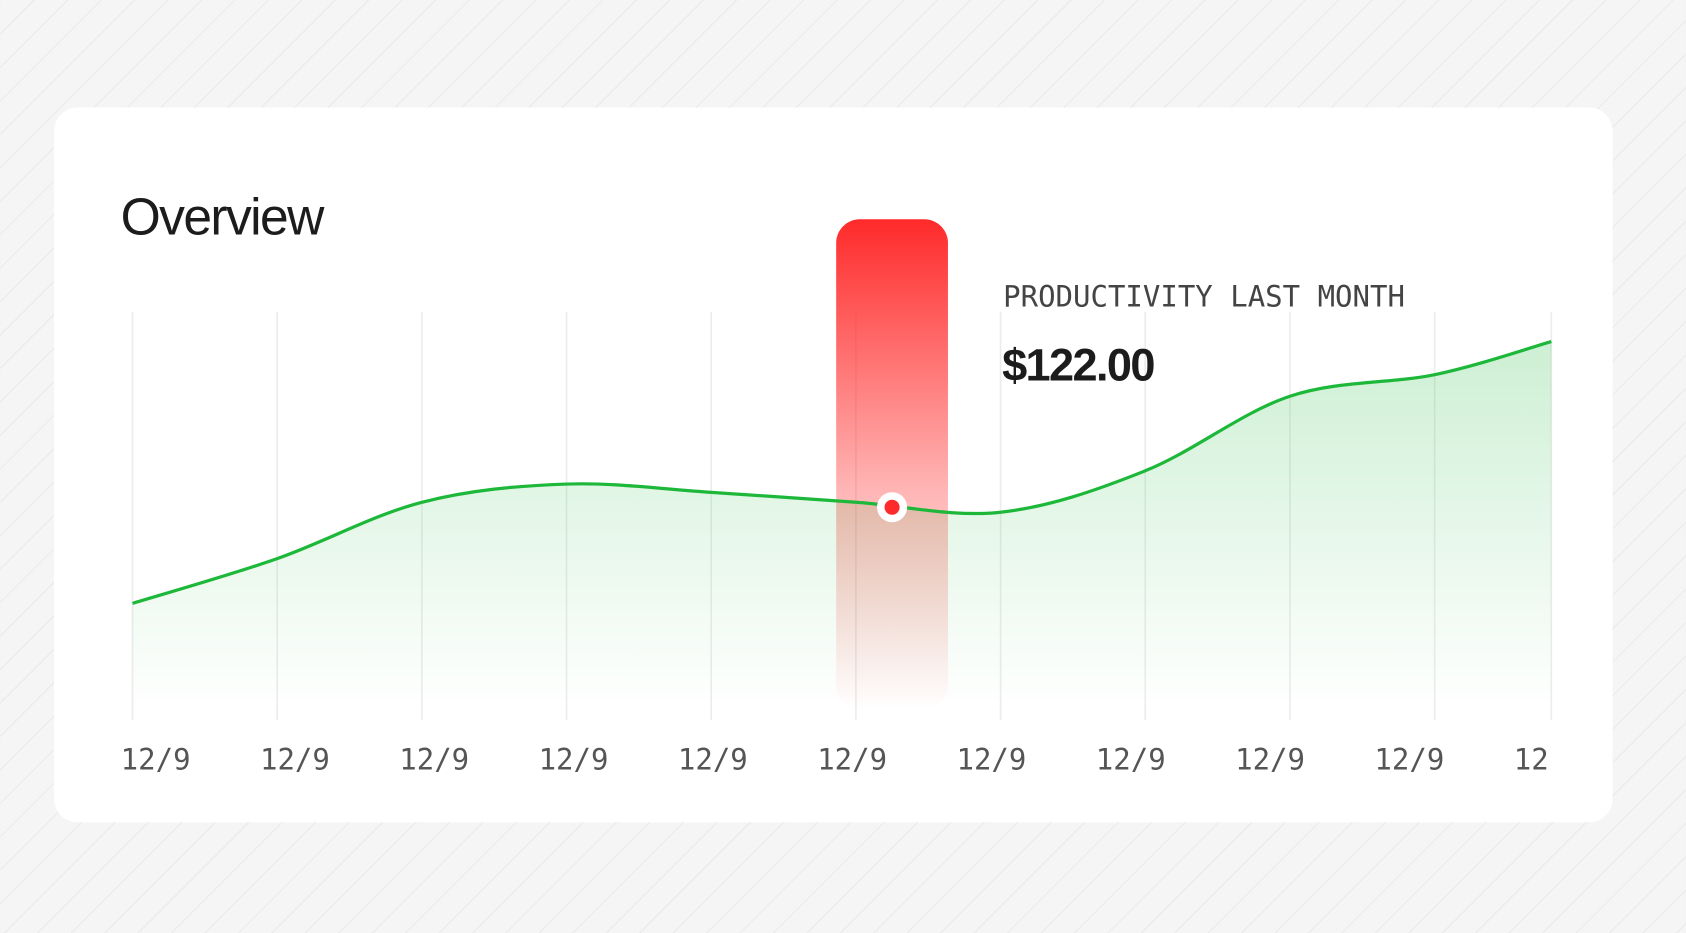 The width and height of the screenshot is (1686, 933). I want to click on card-title: Overview, so click(223, 216).